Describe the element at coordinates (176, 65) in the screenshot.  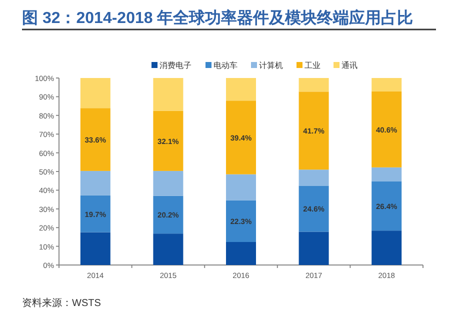
I see `legend-label: 消费电子` at that location.